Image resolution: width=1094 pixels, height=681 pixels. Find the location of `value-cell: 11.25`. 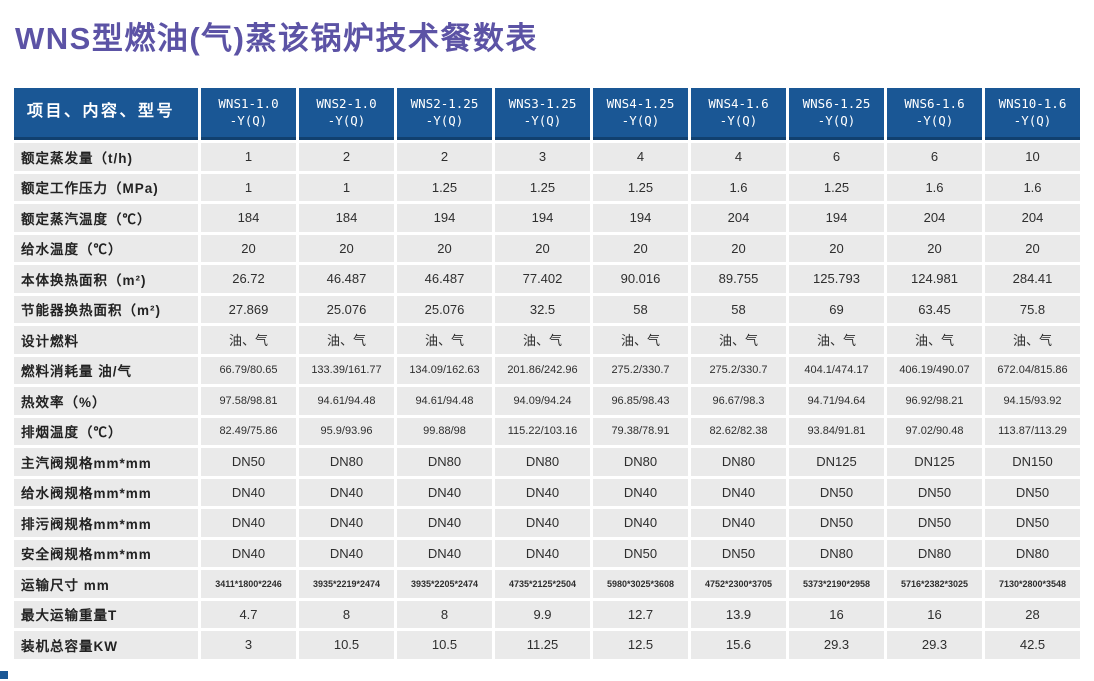

value-cell: 11.25 is located at coordinates (542, 645).